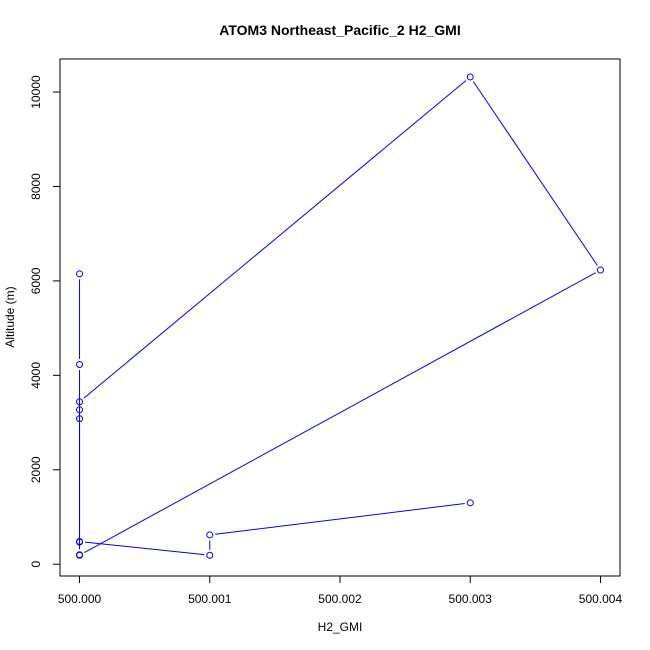 This screenshot has height=650, width=650. What do you see at coordinates (340, 599) in the screenshot?
I see `x-tick-label: 500.002` at bounding box center [340, 599].